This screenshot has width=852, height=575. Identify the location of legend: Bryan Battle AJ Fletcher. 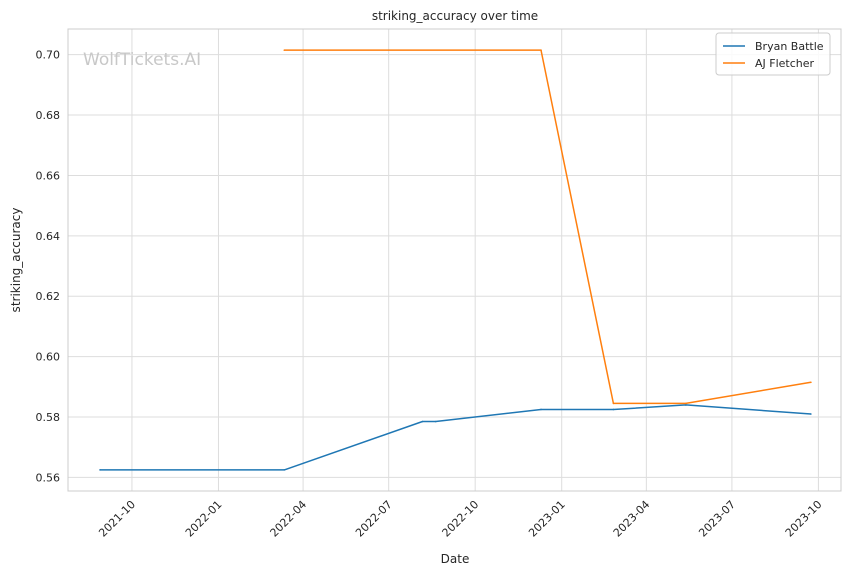
(773, 54).